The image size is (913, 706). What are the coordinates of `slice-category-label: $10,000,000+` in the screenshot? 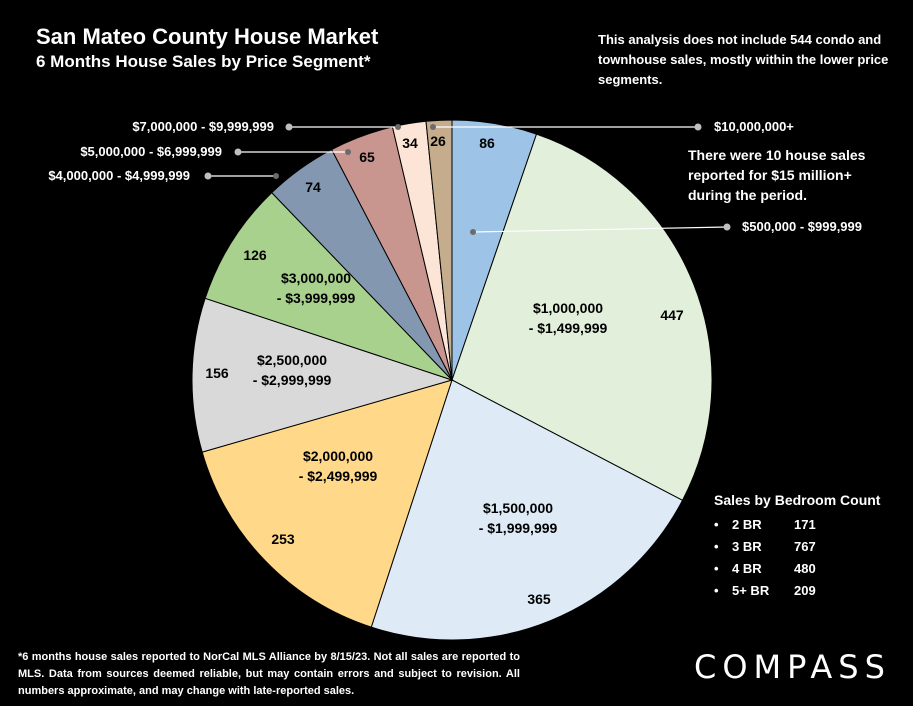 It's located at (754, 126).